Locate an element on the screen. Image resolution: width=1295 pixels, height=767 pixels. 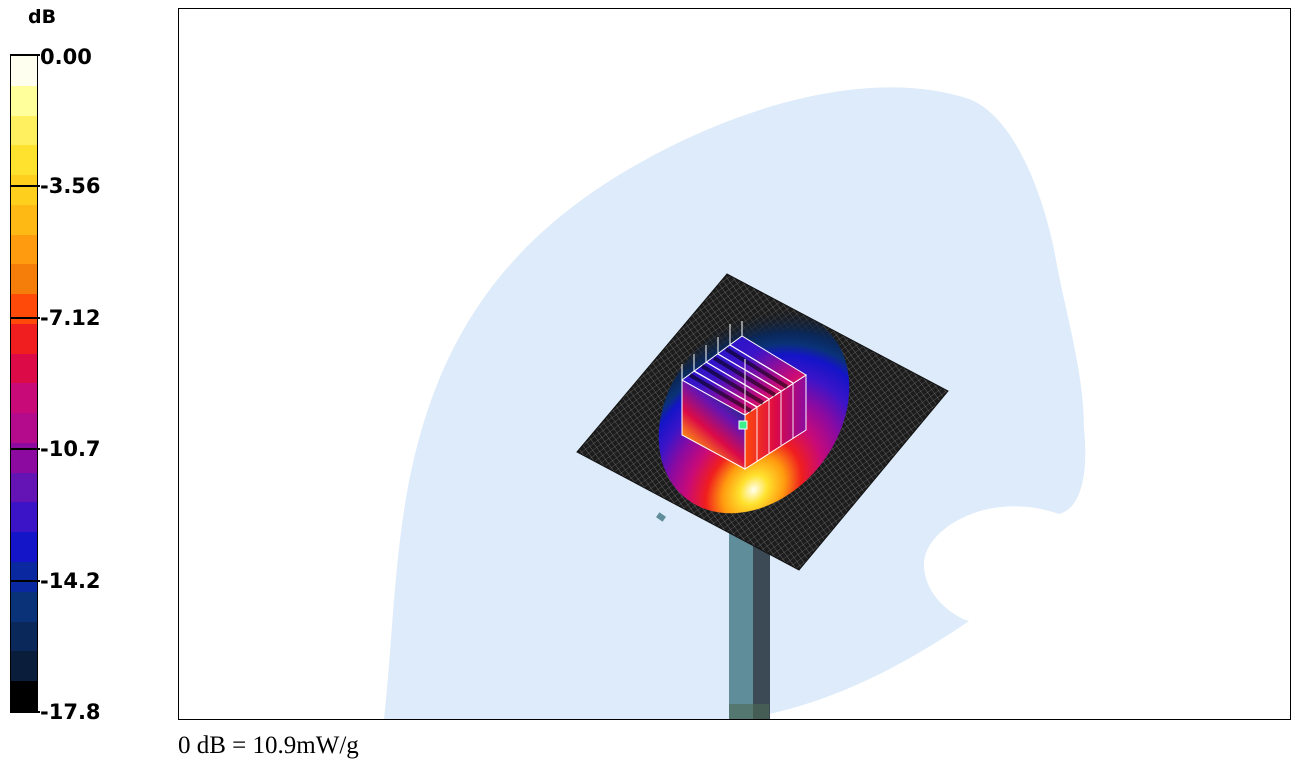
colorbar-tick-label: -7.12 is located at coordinates (70, 317).